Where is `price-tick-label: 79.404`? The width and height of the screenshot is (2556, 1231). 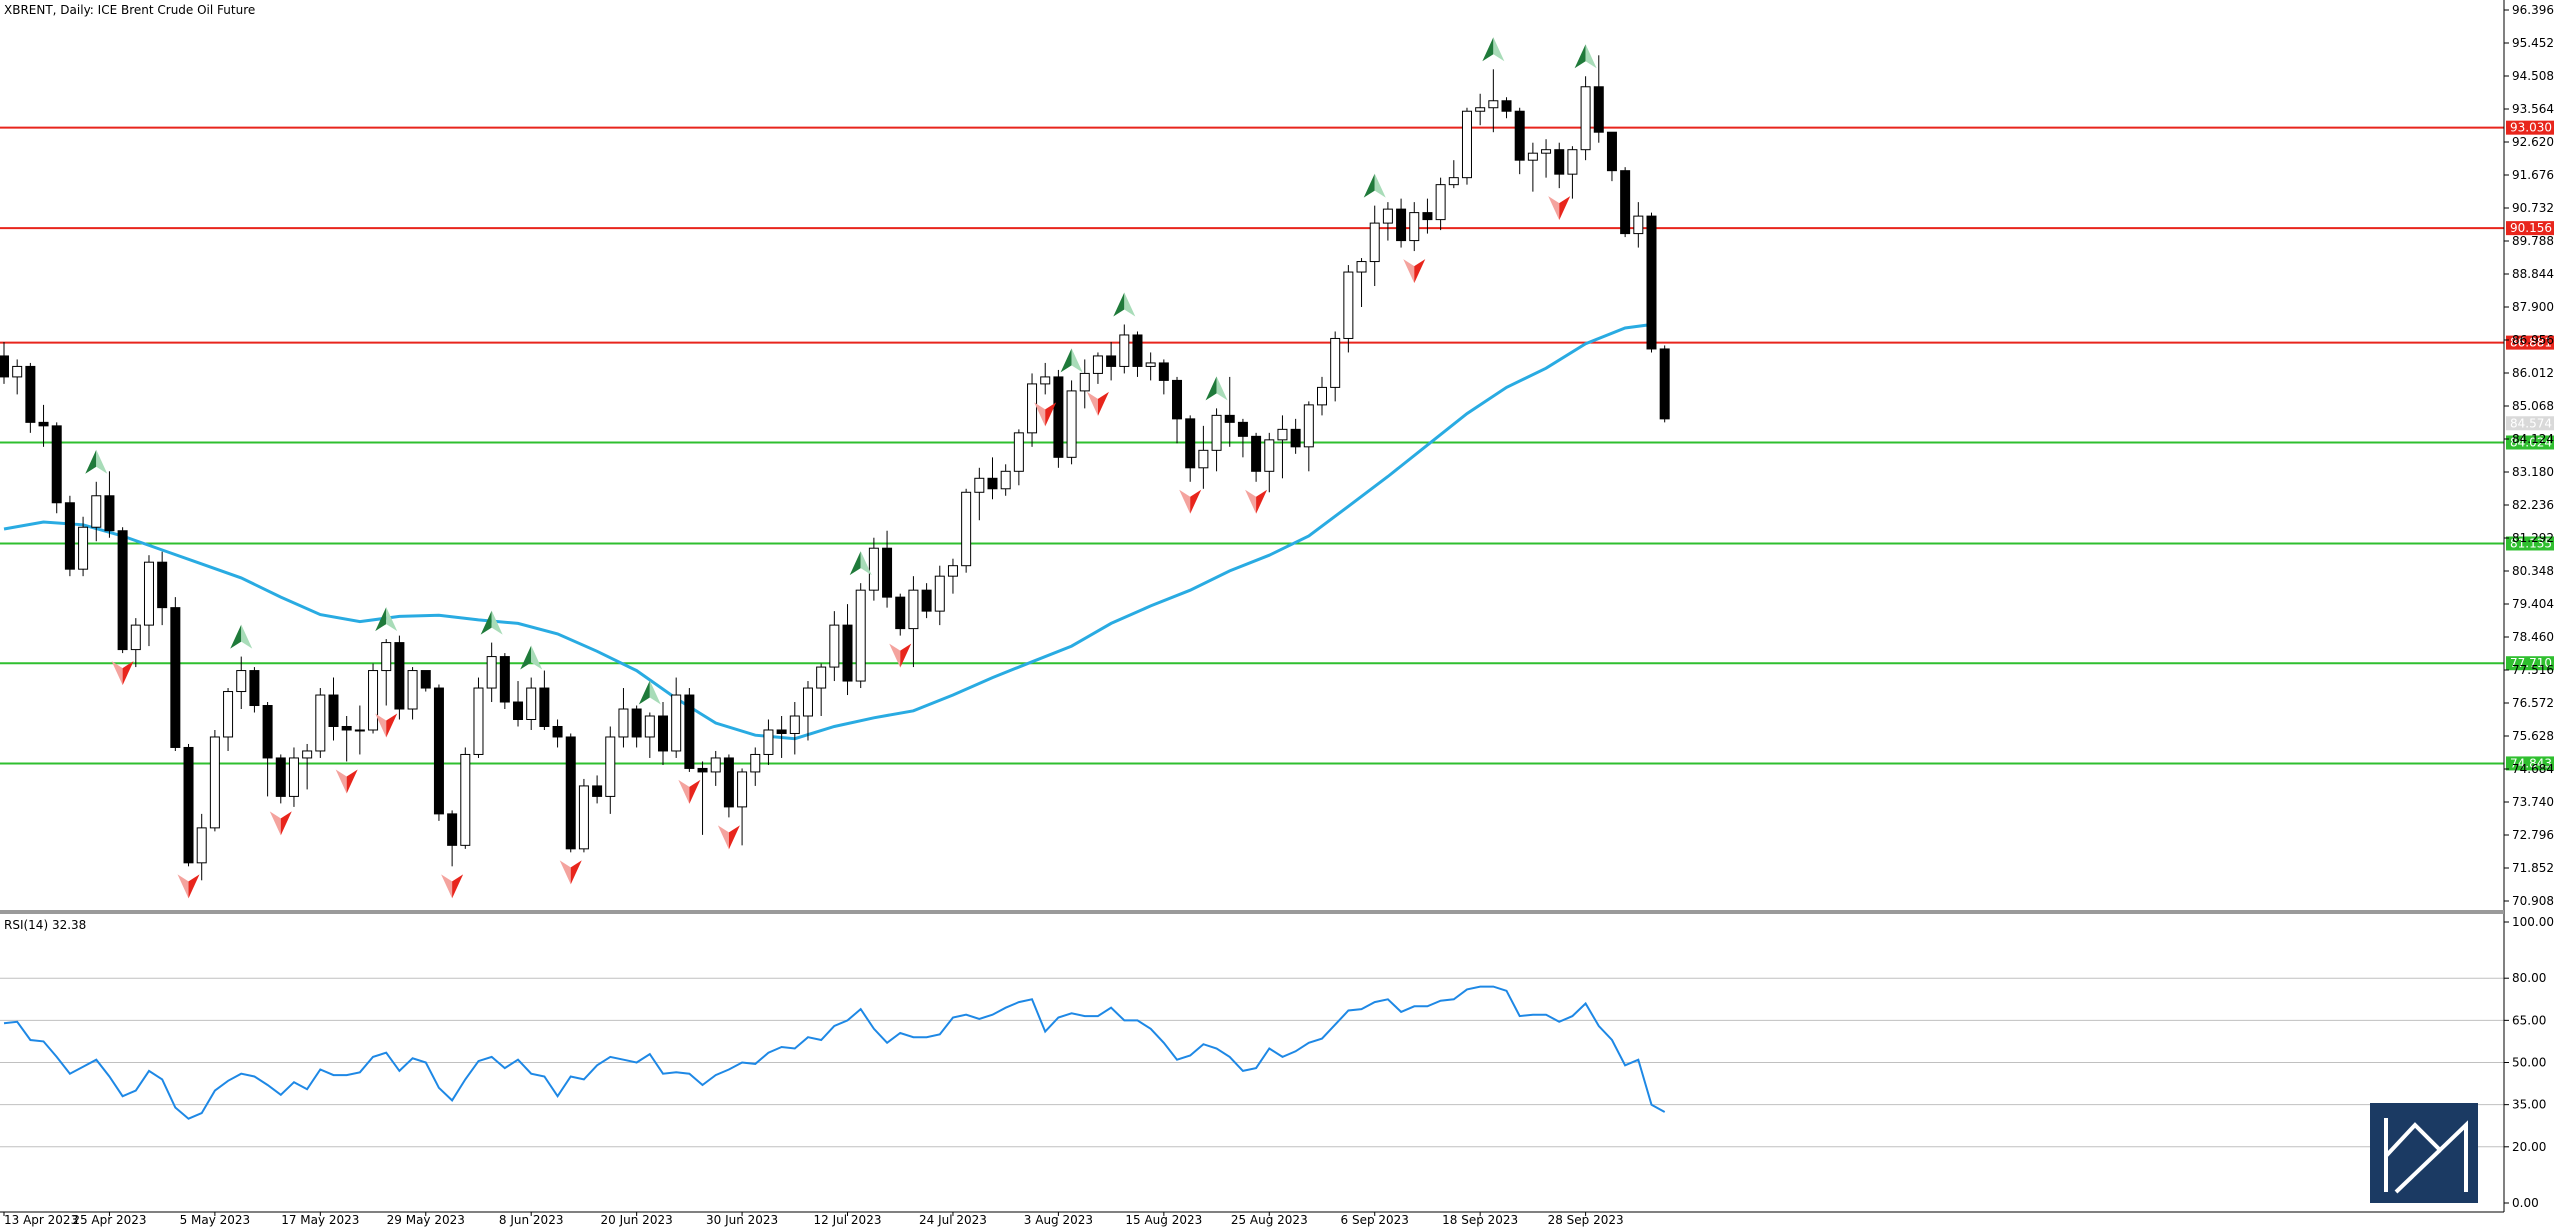 price-tick-label: 79.404 is located at coordinates (2533, 604).